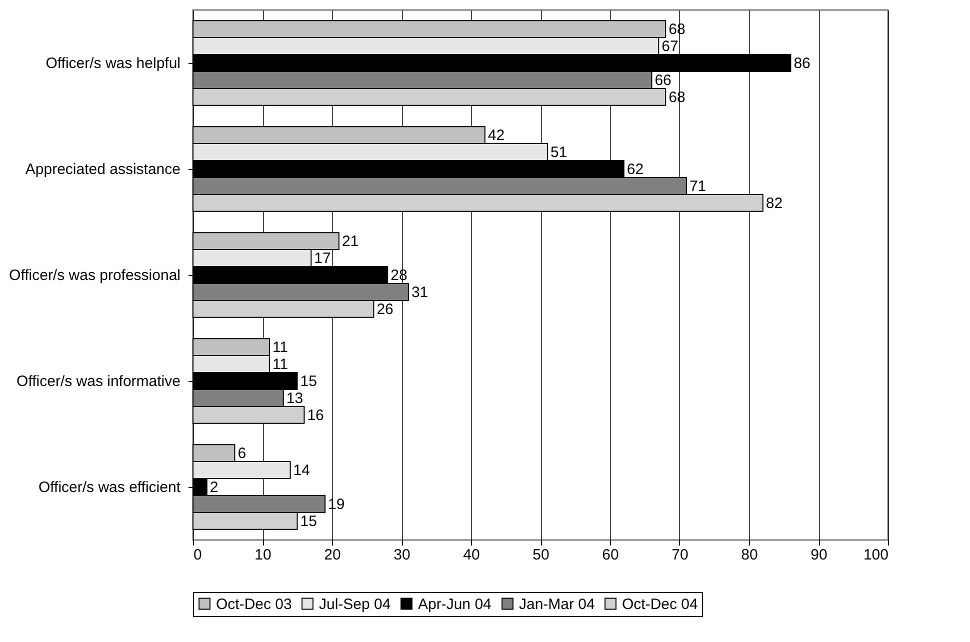 This screenshot has height=642, width=970. I want to click on data-label: 66, so click(663, 80).